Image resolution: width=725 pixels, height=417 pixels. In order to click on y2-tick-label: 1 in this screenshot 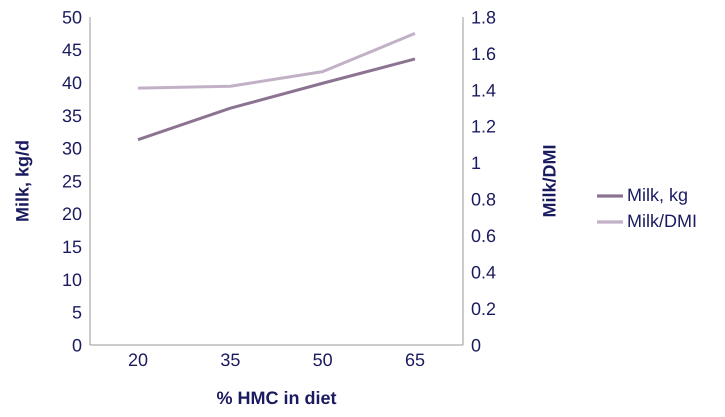, I will do `click(476, 163)`.